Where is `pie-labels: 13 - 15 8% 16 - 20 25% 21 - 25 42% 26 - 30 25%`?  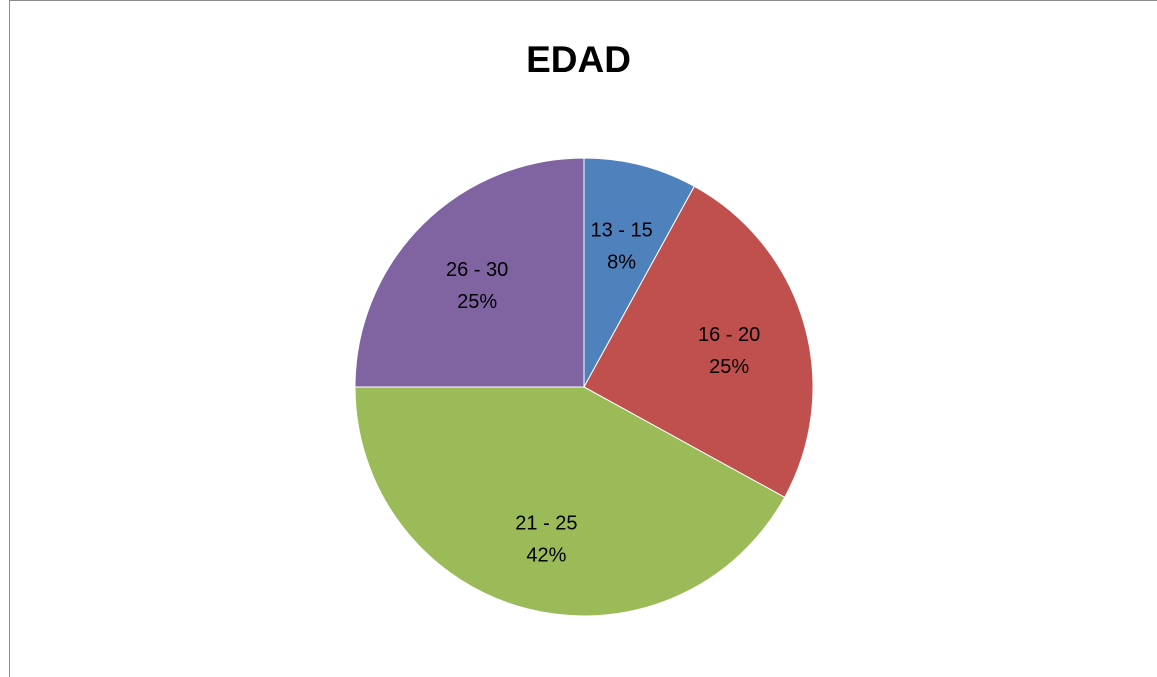
pie-labels: 13 - 15 8% 16 - 20 25% 21 - 25 42% 26 - 30 25% is located at coordinates (603, 393).